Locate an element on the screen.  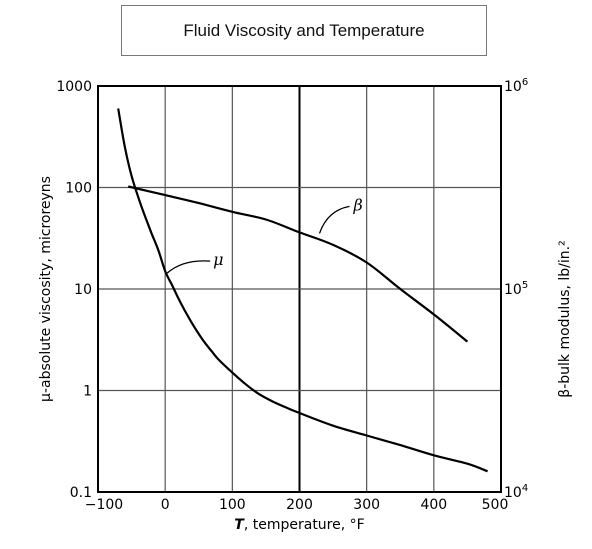
x-tick-label: 200 is located at coordinates (299, 505).